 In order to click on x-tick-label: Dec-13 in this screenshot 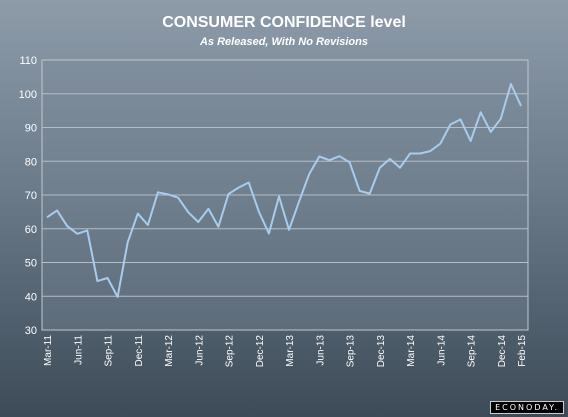, I will do `click(381, 351)`.